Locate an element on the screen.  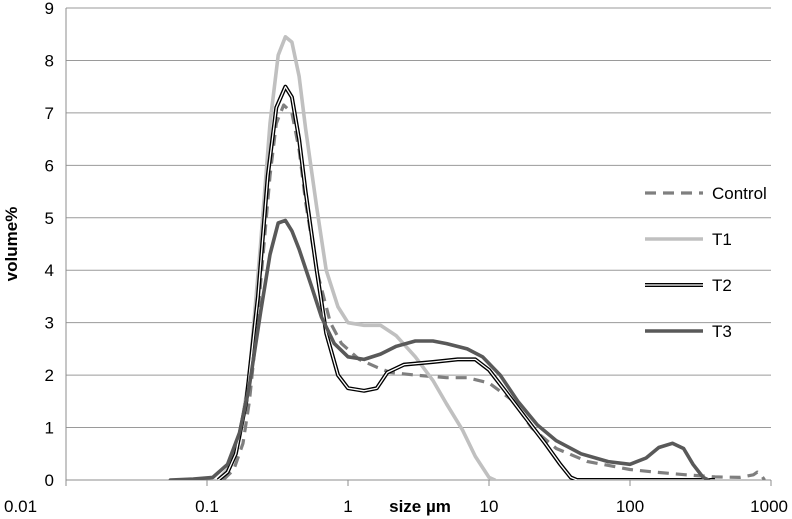
y-tick-label: 4 is located at coordinates (49, 270).